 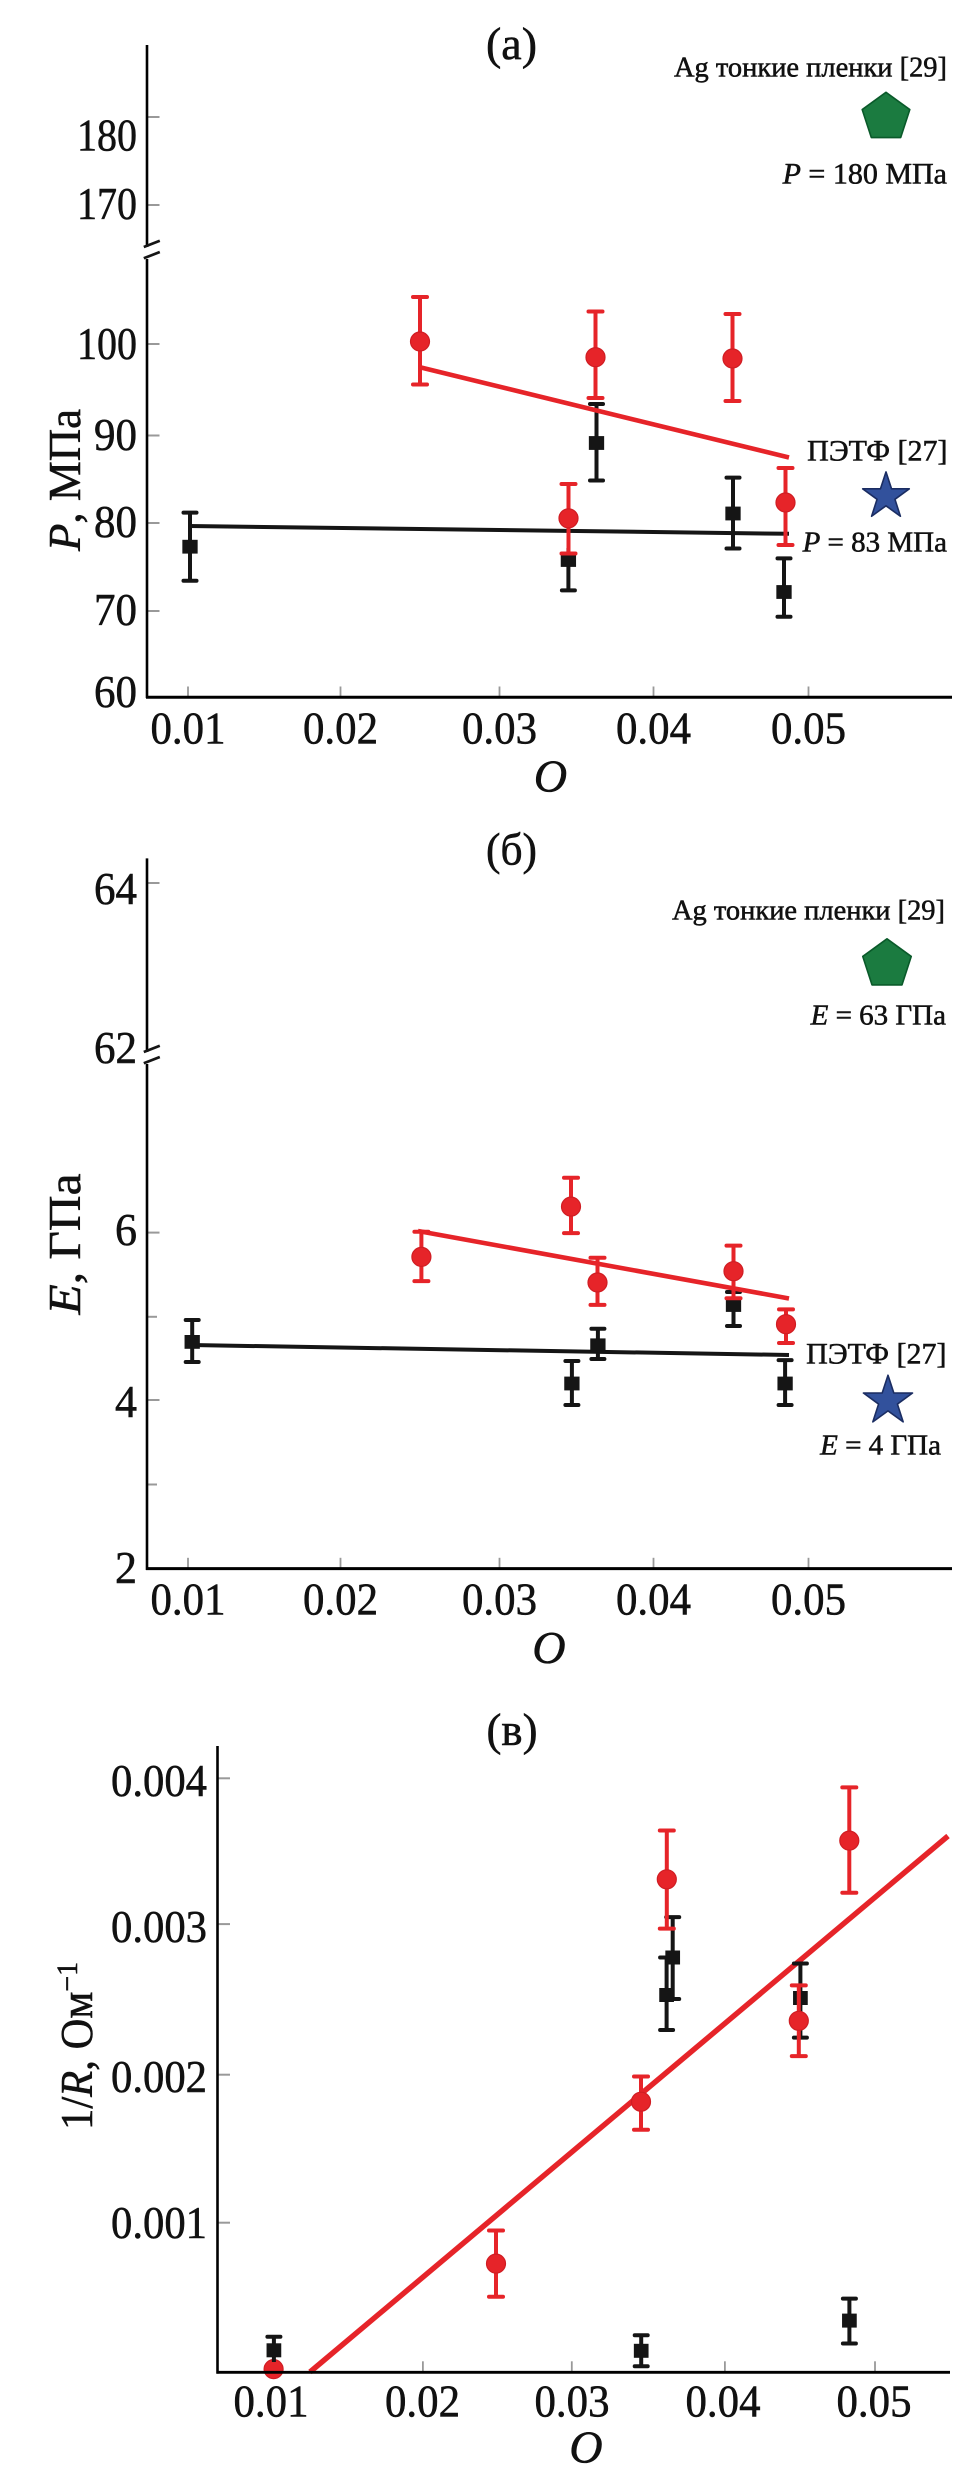 I want to click on svg-text: P = 180 МПа, so click(x=864, y=174).